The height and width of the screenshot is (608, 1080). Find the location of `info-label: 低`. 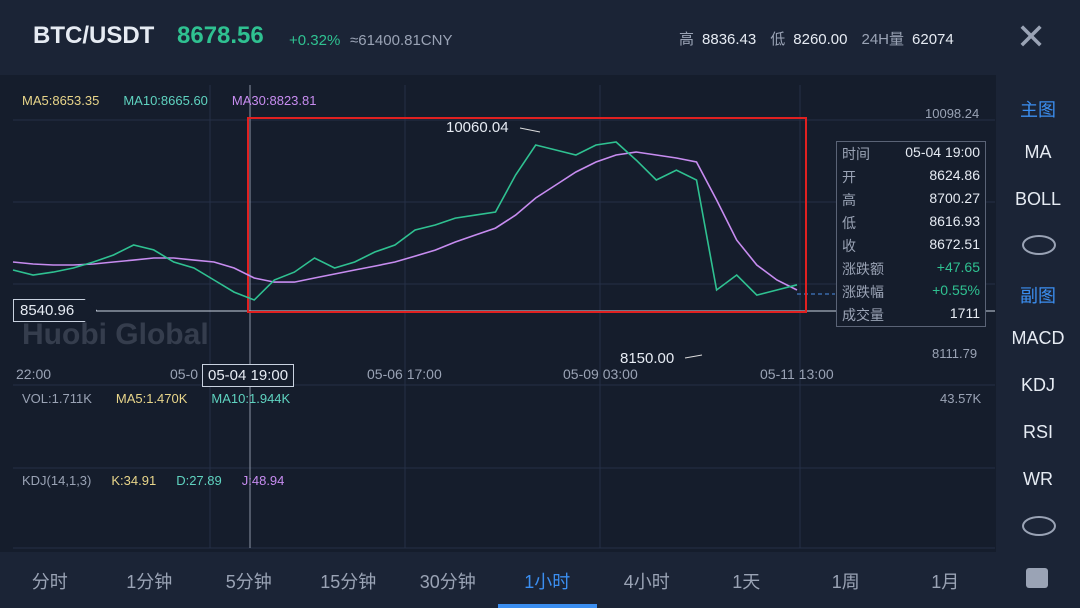

info-label: 低 is located at coordinates (849, 223).